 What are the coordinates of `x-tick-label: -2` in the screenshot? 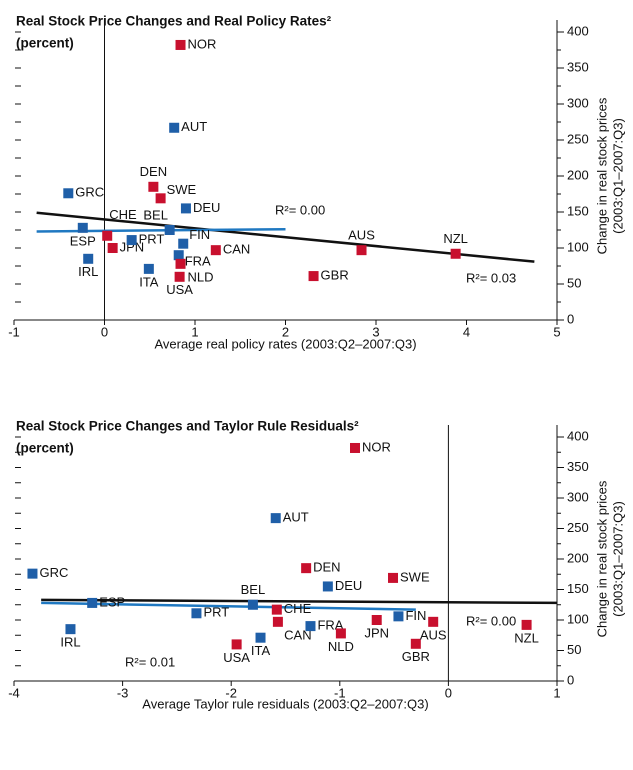 It's located at (231, 692).